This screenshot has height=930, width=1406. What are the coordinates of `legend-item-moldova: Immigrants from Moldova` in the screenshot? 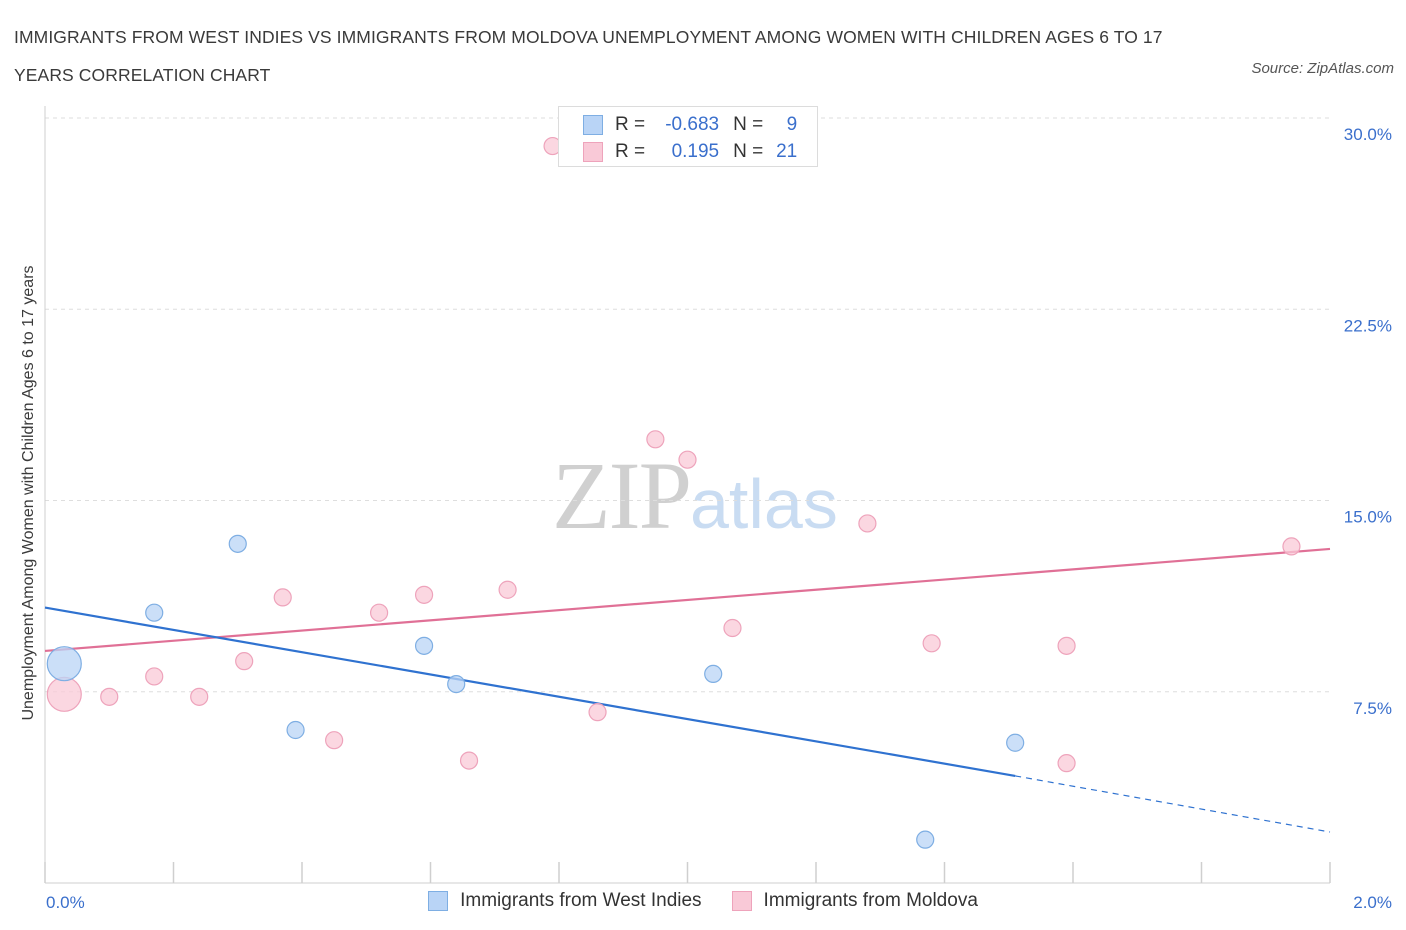 It's located at (854, 901).